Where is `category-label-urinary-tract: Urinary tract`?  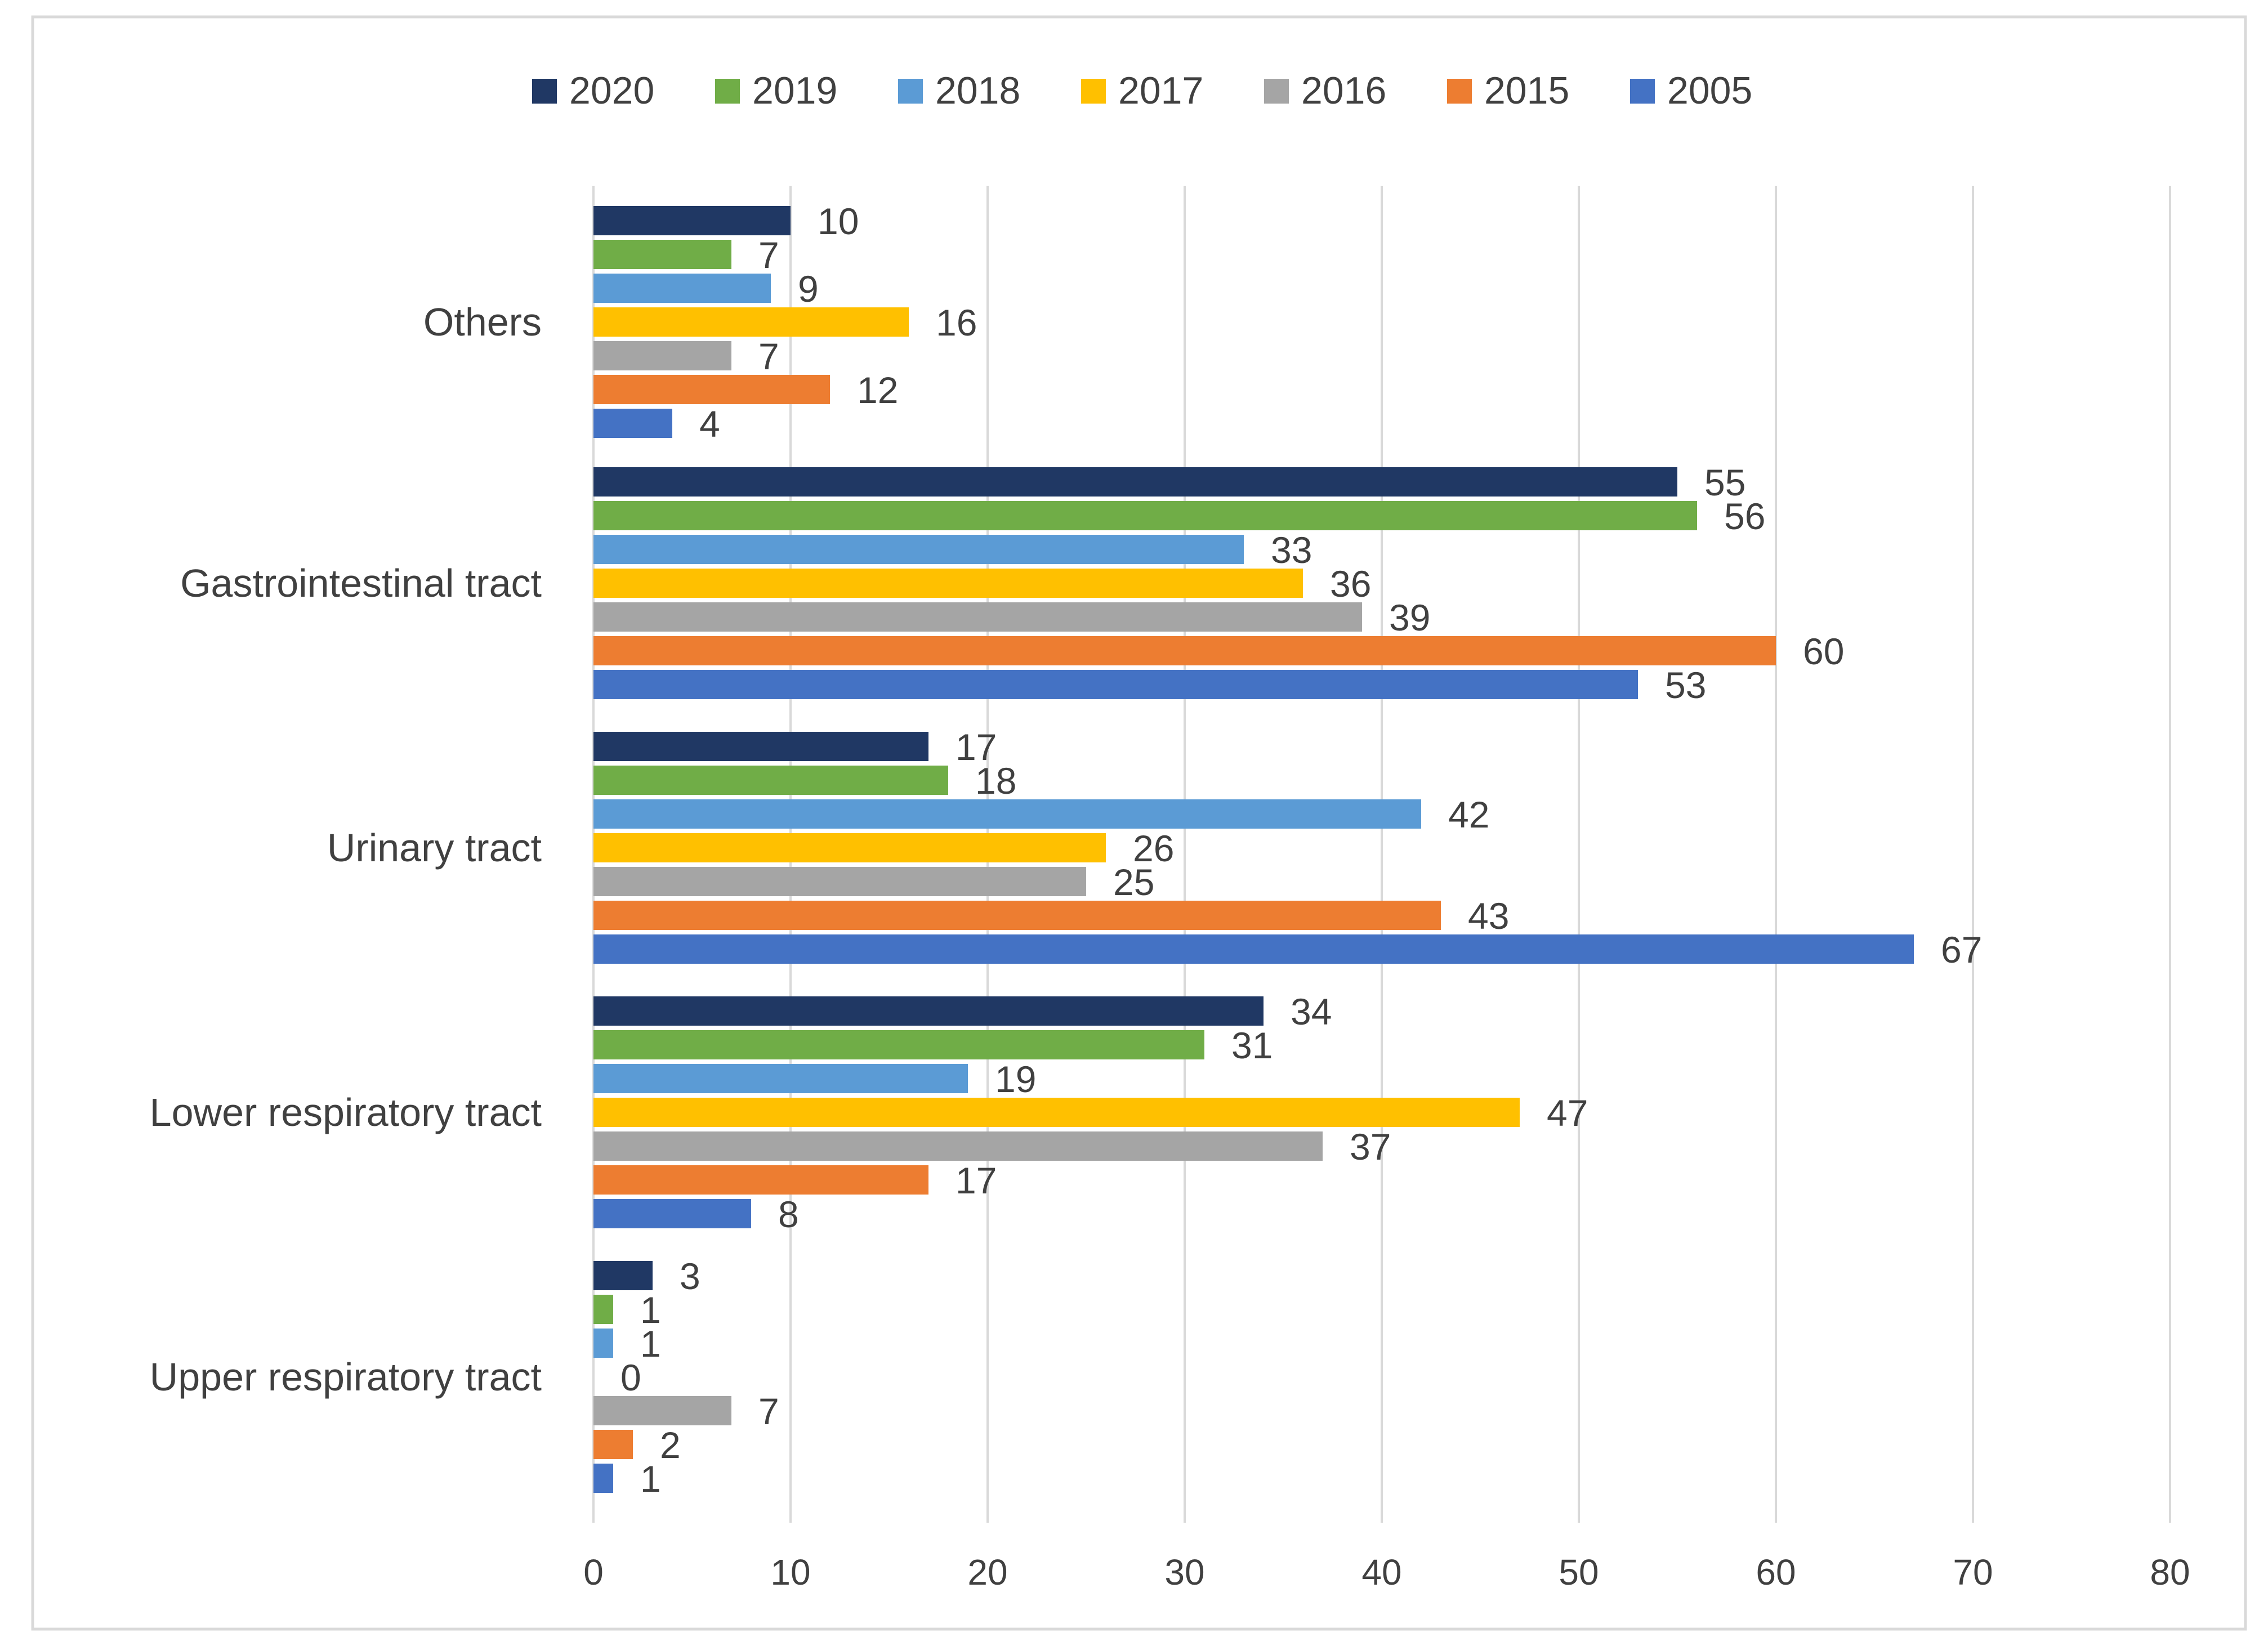 category-label-urinary-tract: Urinary tract is located at coordinates (434, 848).